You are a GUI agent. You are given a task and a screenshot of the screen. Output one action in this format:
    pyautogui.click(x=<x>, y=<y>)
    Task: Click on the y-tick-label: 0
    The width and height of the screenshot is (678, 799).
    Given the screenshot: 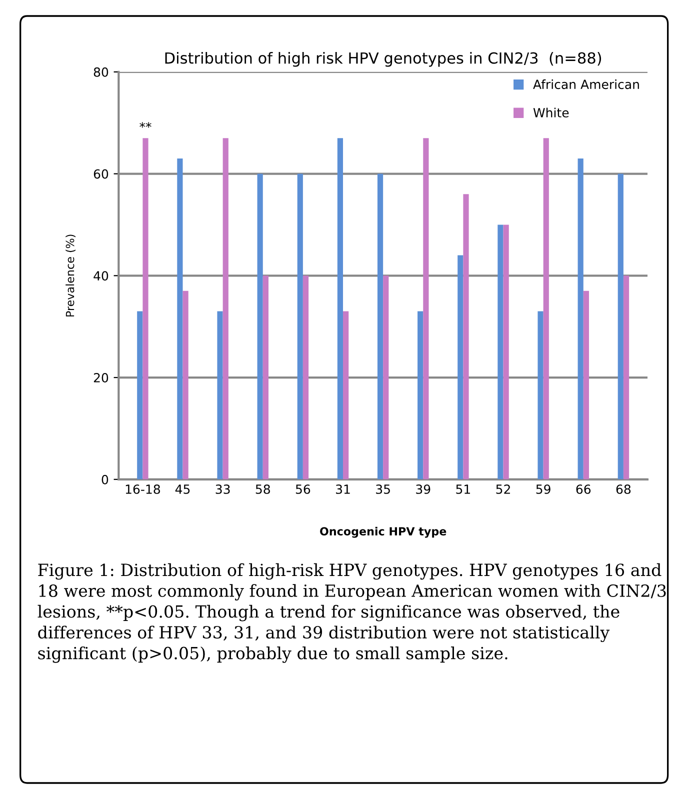 What is the action you would take?
    pyautogui.click(x=105, y=479)
    